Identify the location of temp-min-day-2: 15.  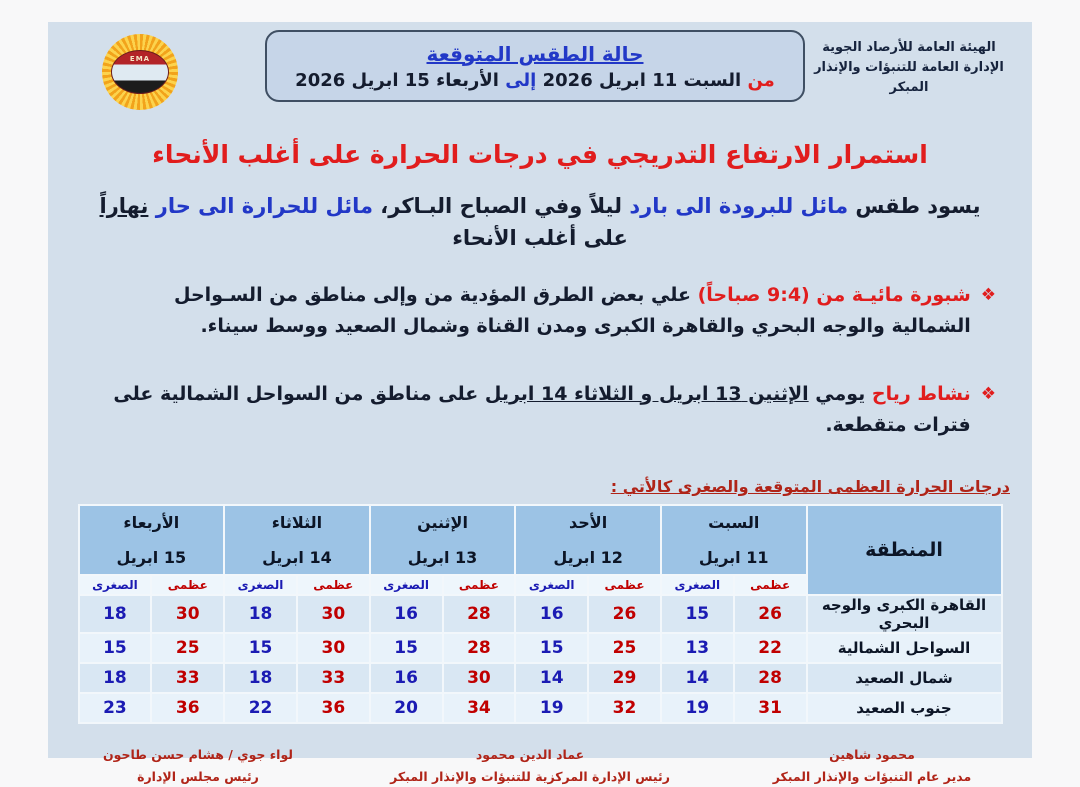
(406, 648).